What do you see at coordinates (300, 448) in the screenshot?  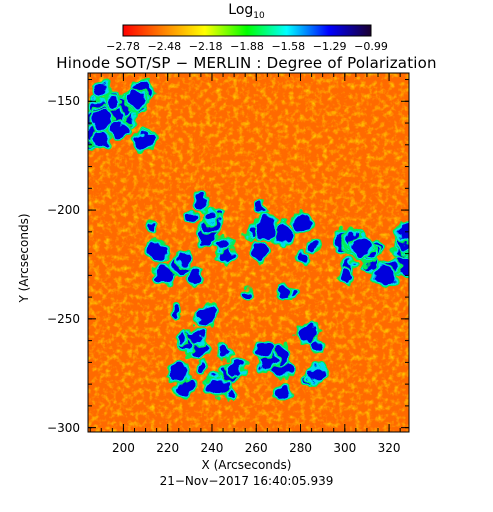 I see `x-tick-label: 280` at bounding box center [300, 448].